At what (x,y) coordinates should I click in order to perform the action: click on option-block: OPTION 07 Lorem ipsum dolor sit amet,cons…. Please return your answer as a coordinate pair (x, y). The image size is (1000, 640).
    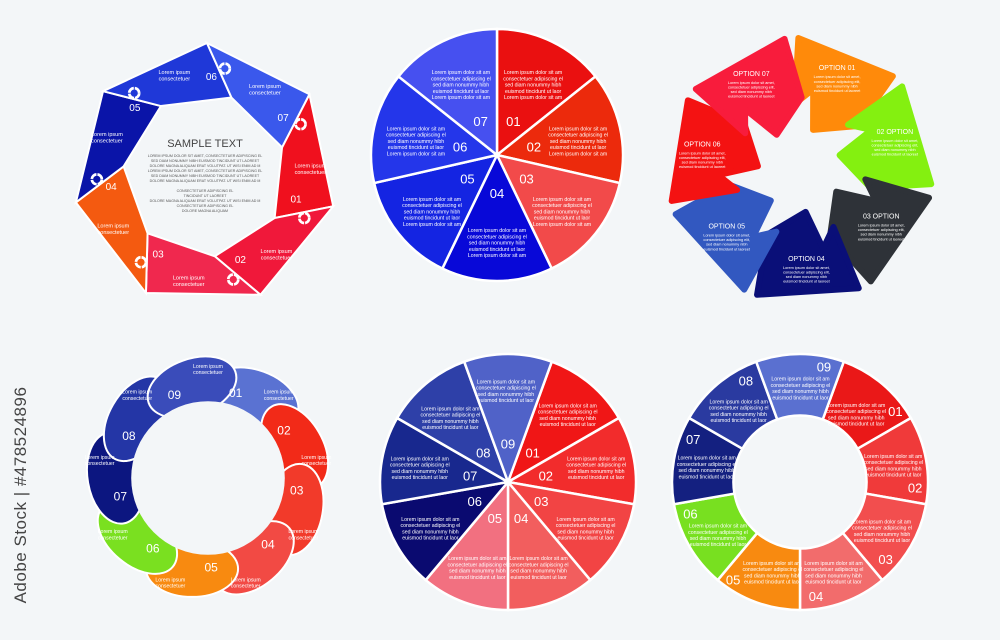
    Looking at the image, I should click on (752, 85).